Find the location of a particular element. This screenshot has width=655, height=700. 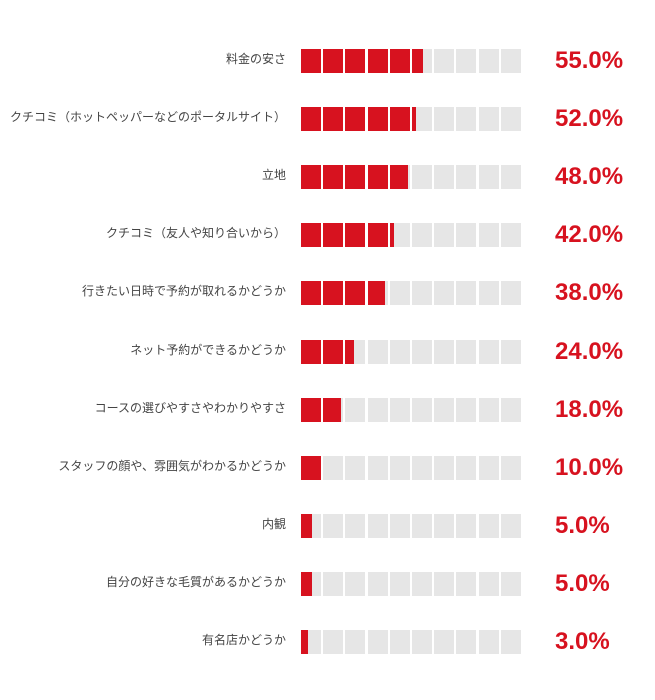

category-label: クチコミ（ホットペッパーなどのポータルサイト） is located at coordinates (147, 117).